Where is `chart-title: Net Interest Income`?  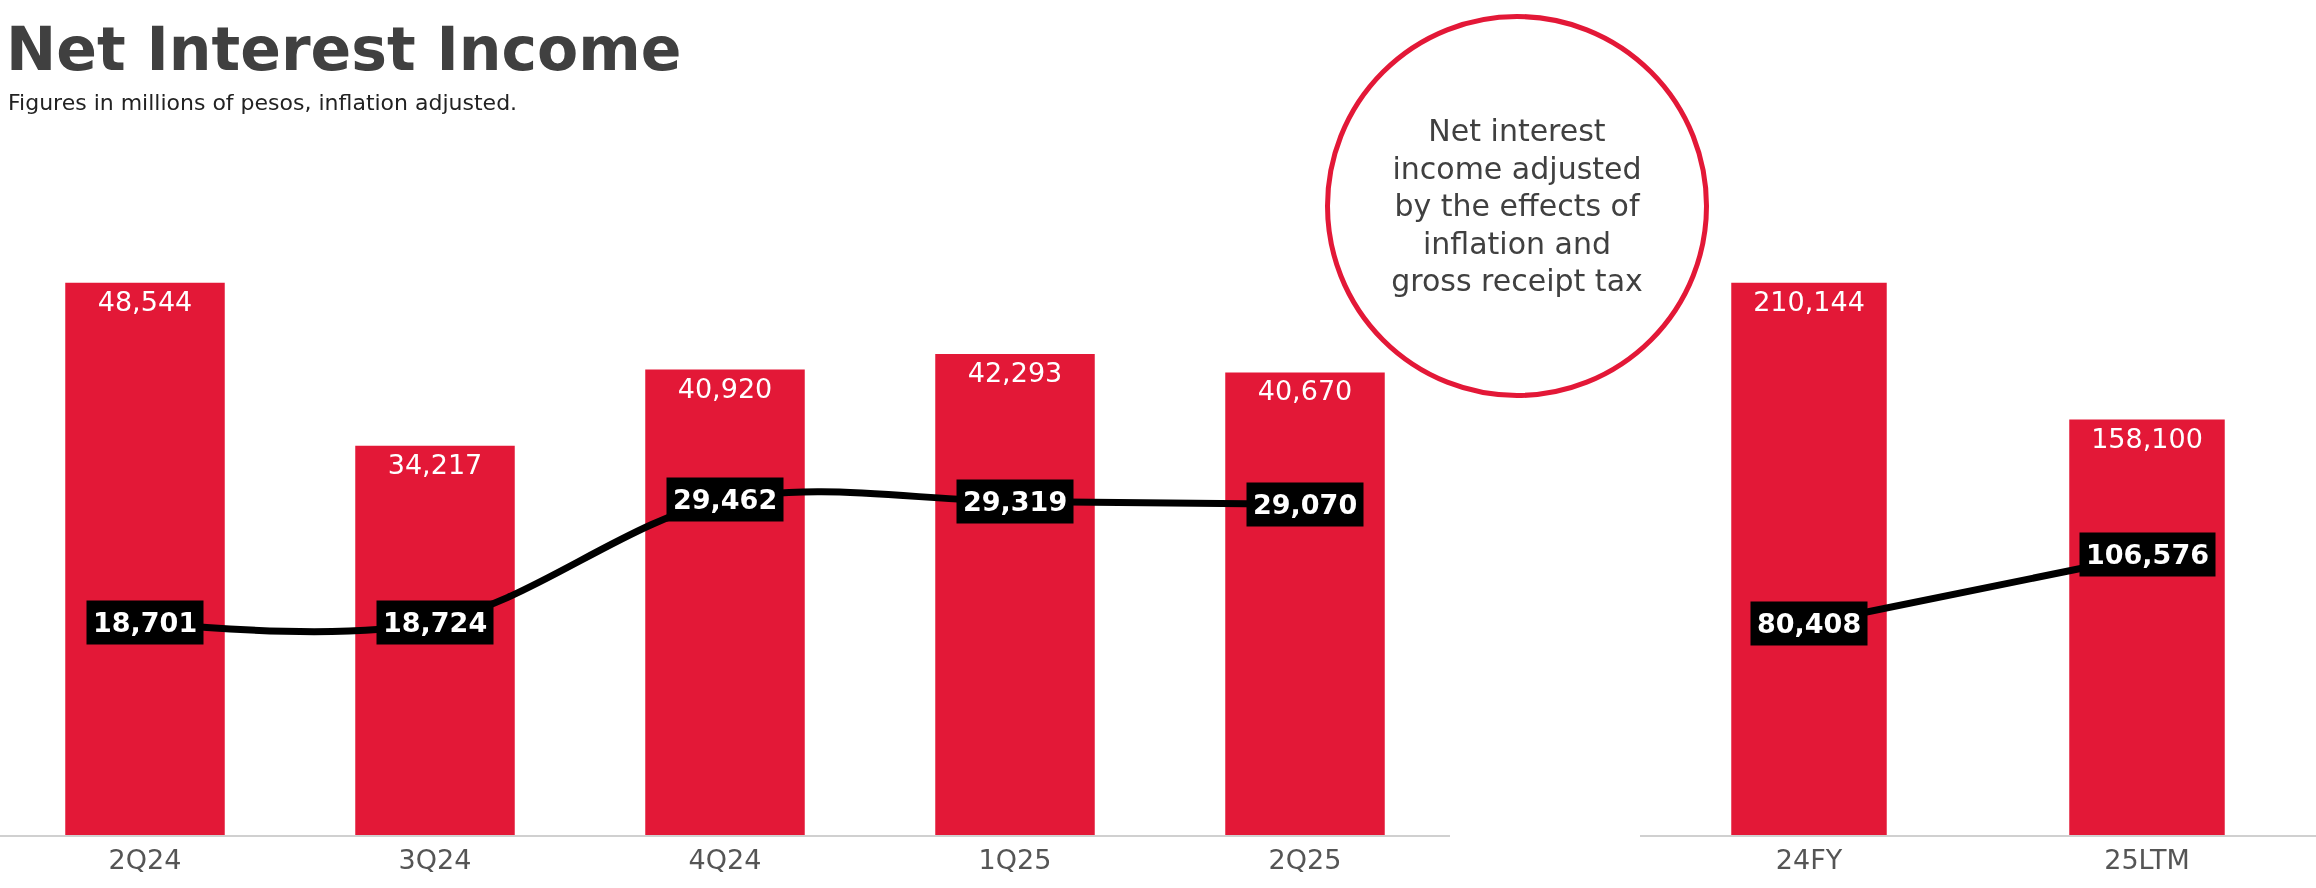 chart-title: Net Interest Income is located at coordinates (344, 49).